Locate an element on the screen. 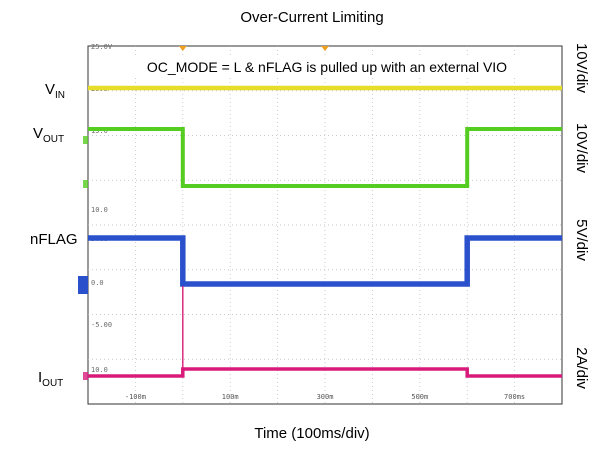 The width and height of the screenshot is (600, 468). x-tick-labels: -100m 100m 300m 500m 700ms is located at coordinates (325, 397).